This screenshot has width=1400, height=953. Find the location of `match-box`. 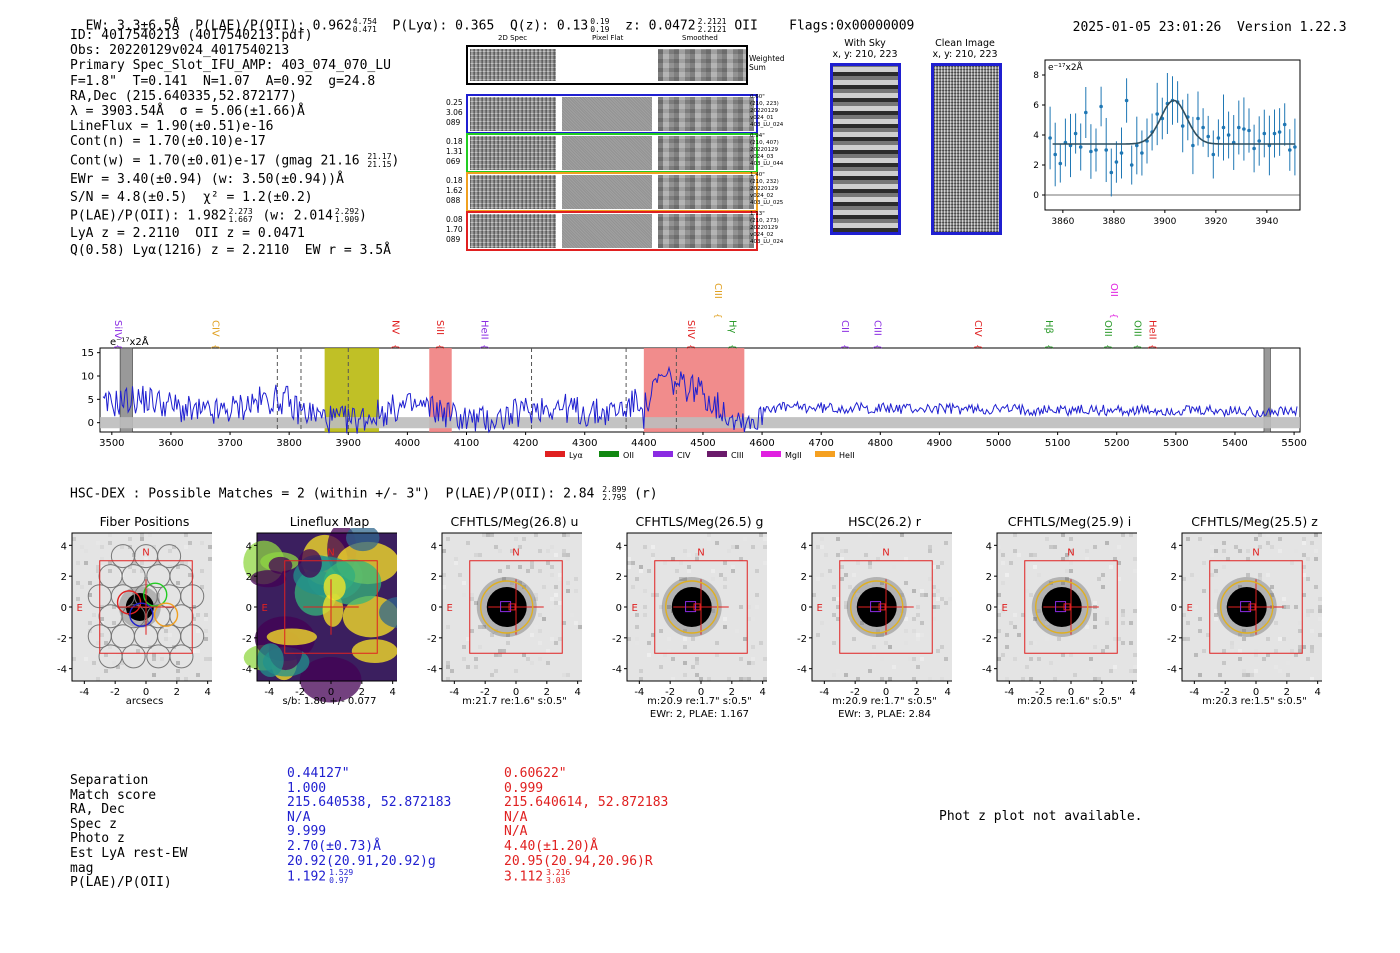

match-box is located at coordinates (1256, 607).